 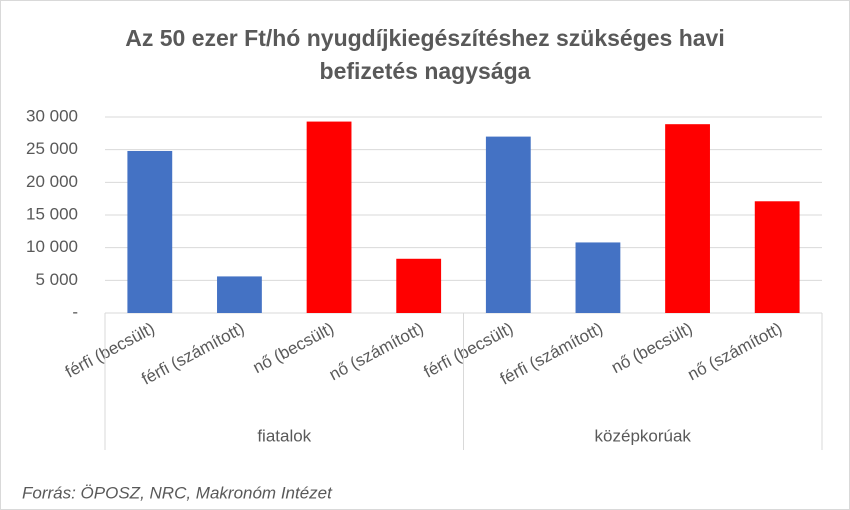 I want to click on source-note: Forrás: ÖPOSZ, NRC, Makronóm Intézet, so click(x=177, y=492).